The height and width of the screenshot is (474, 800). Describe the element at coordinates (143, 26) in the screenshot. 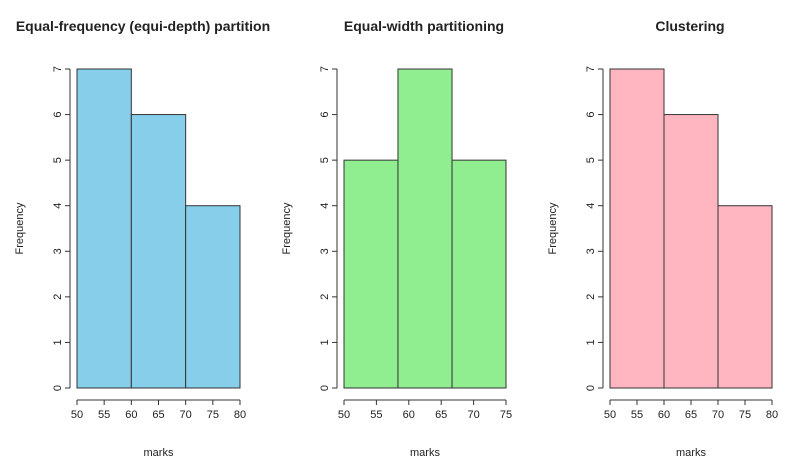

I see `chart-title: Equal-frequency (equi-depth) partition` at that location.